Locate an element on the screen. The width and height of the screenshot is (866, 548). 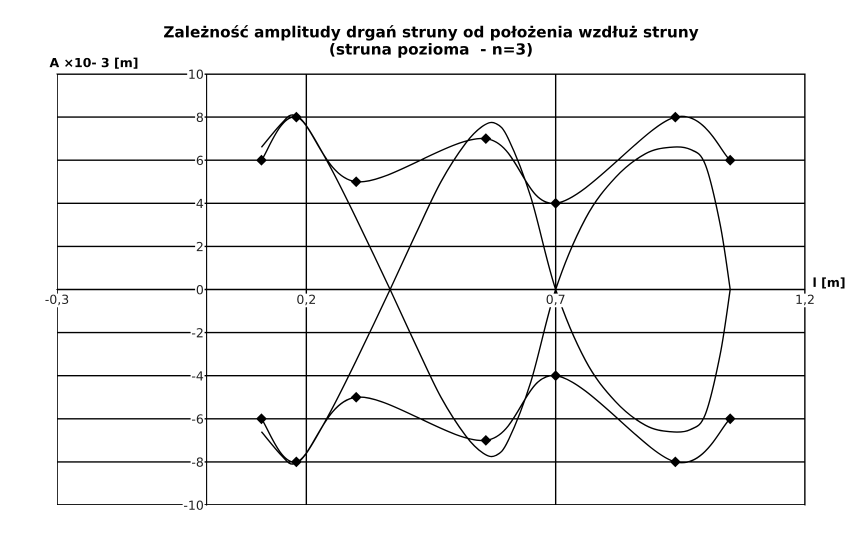
chart-title: Zależność amplitudy drgań struny od położenia wzdłuż struny (struna pozioma - n=3) is located at coordinates (431, 41).